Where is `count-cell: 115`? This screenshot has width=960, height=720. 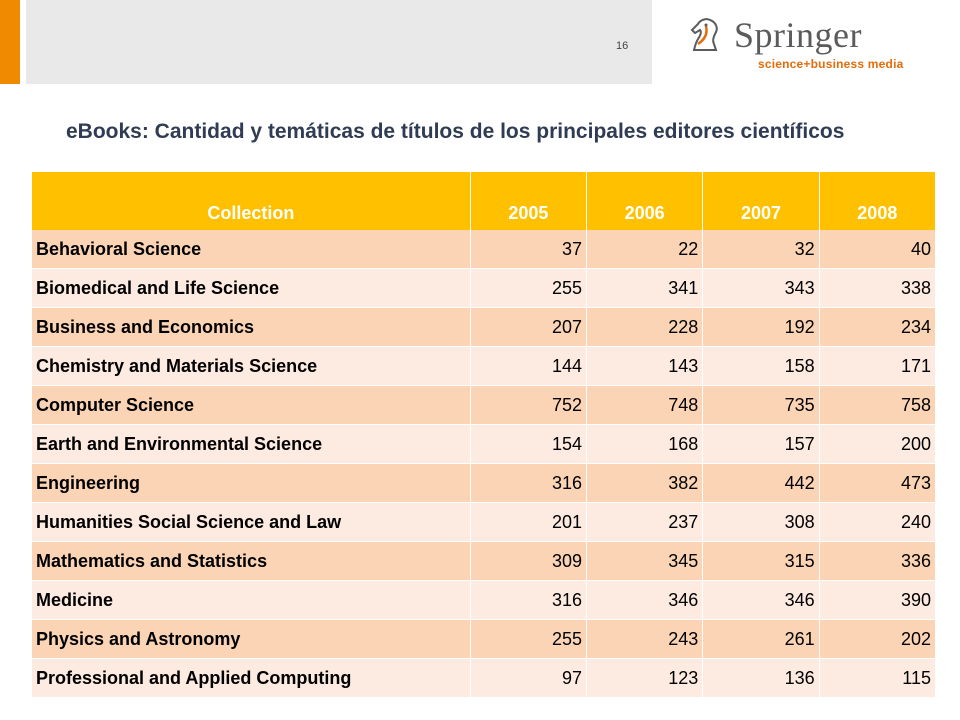 count-cell: 115 is located at coordinates (878, 678).